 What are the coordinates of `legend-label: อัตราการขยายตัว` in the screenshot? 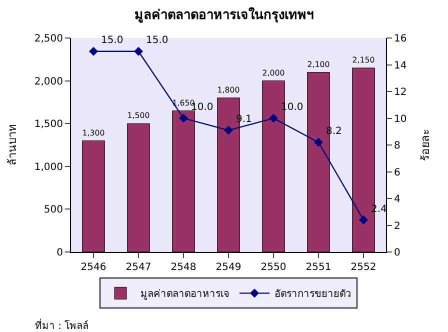 It's located at (313, 294).